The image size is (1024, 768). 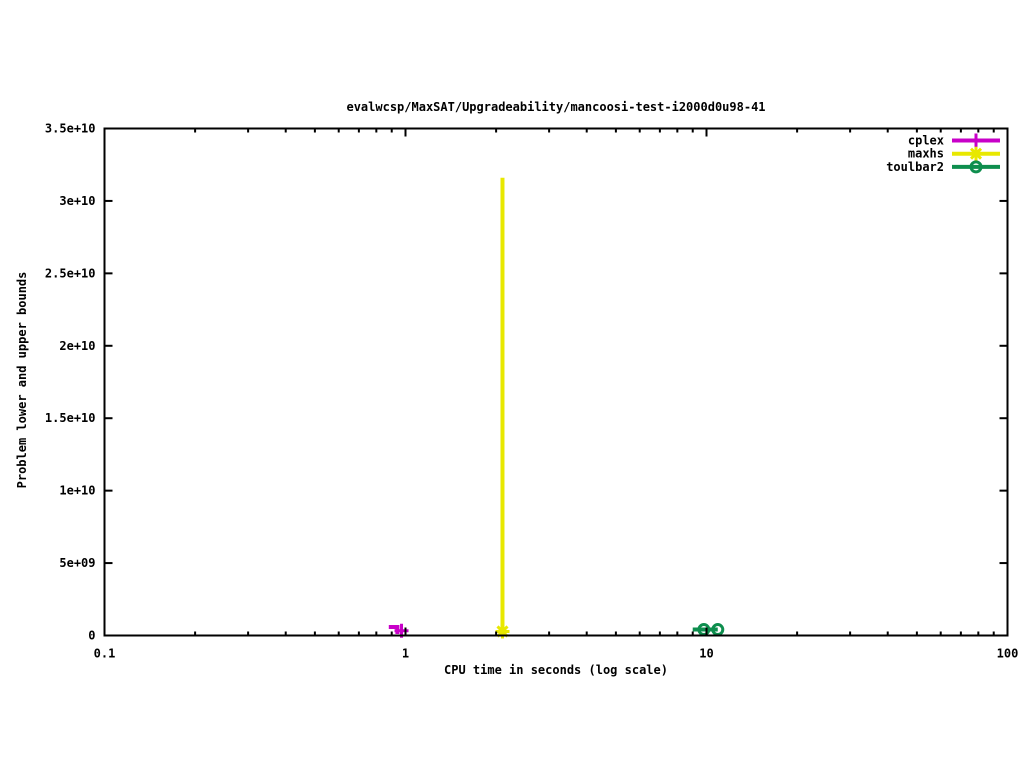 What do you see at coordinates (556, 670) in the screenshot?
I see `x-axis-label: CPU time in seconds (log scale)` at bounding box center [556, 670].